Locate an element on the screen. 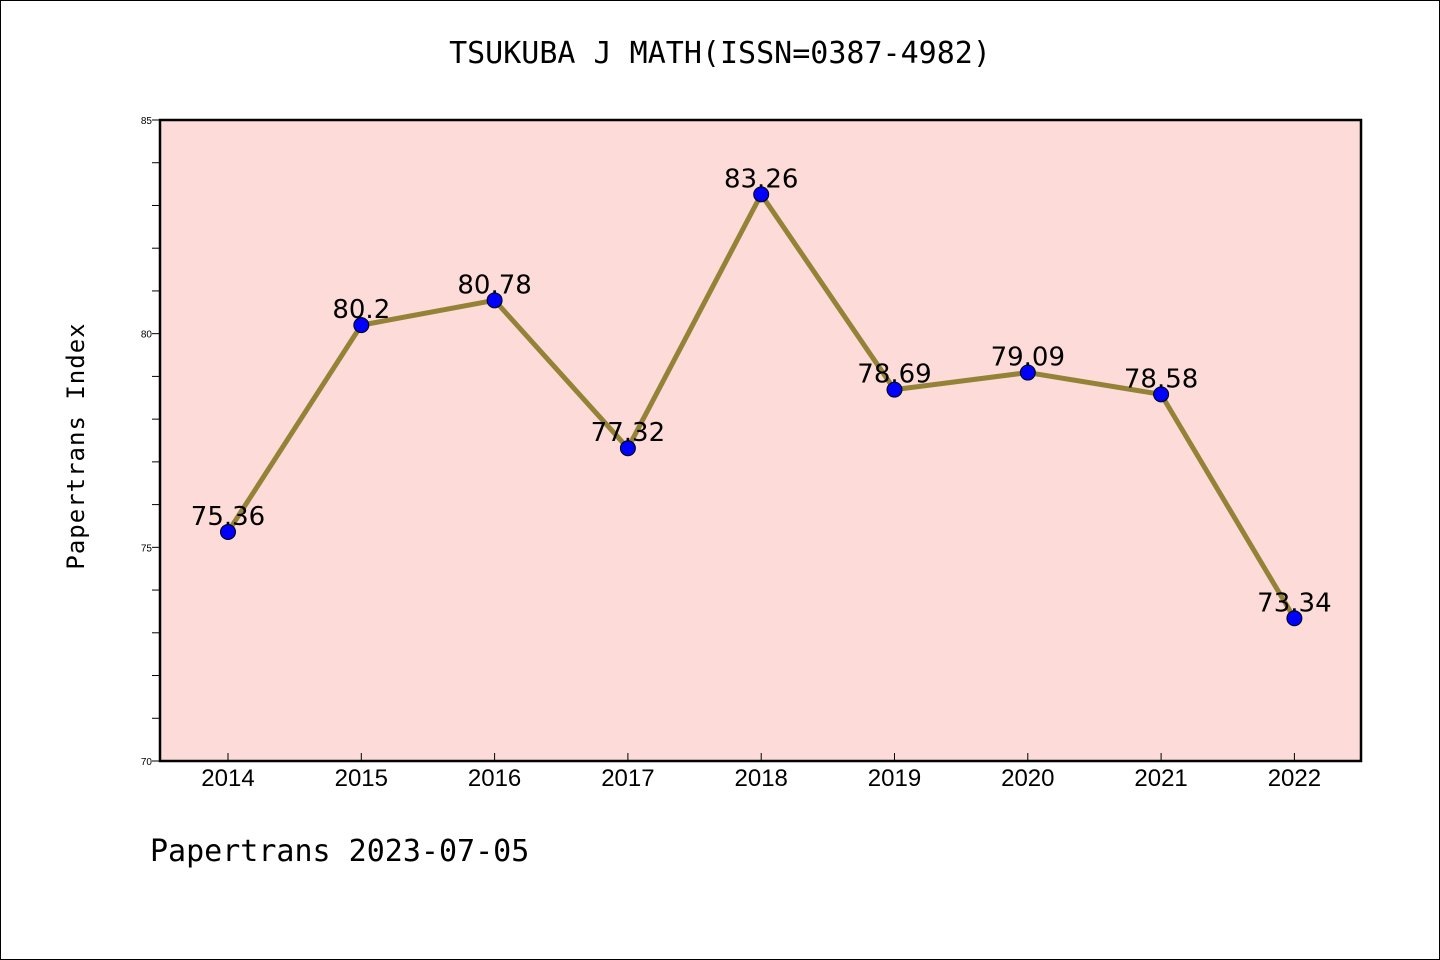 Image resolution: width=1440 pixels, height=960 pixels. x-tick-label: 2021 is located at coordinates (1160, 778).